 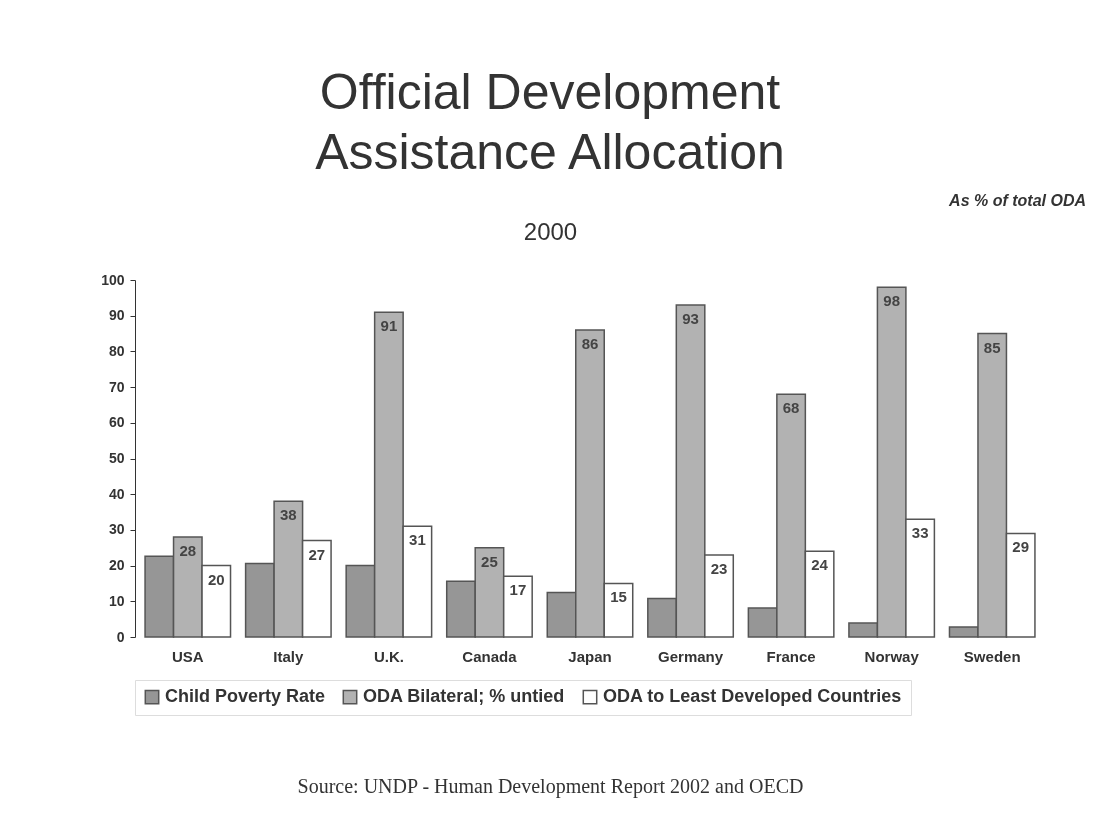 What do you see at coordinates (317, 554) in the screenshot?
I see `data-label: 27` at bounding box center [317, 554].